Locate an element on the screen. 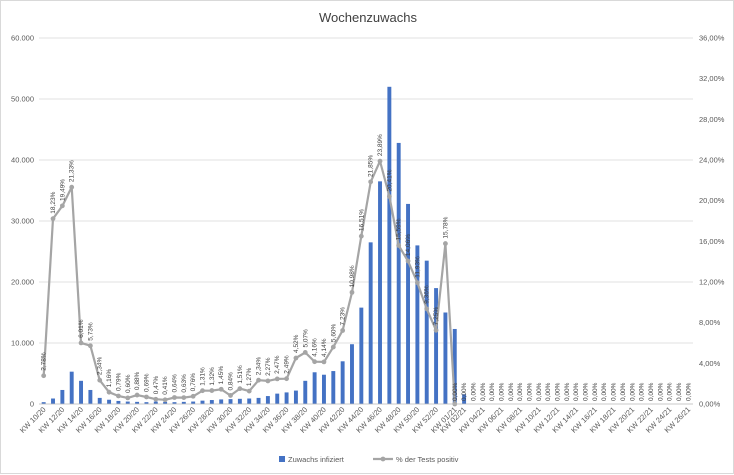  data-label: 7,23% is located at coordinates (343, 316).